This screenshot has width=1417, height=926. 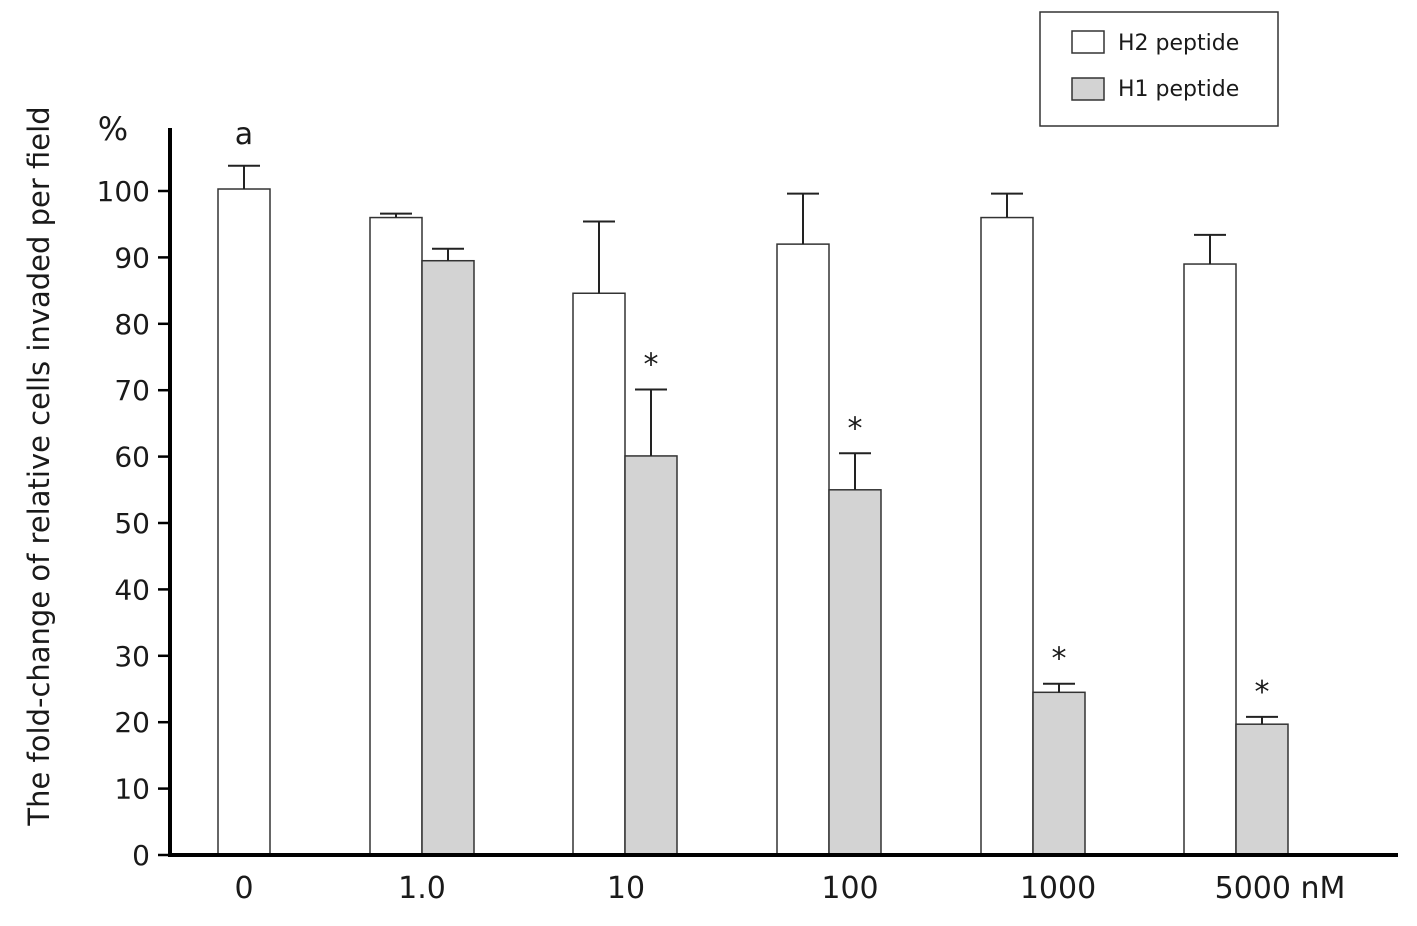 I want to click on y-tick-label: 90, so click(x=132, y=257).